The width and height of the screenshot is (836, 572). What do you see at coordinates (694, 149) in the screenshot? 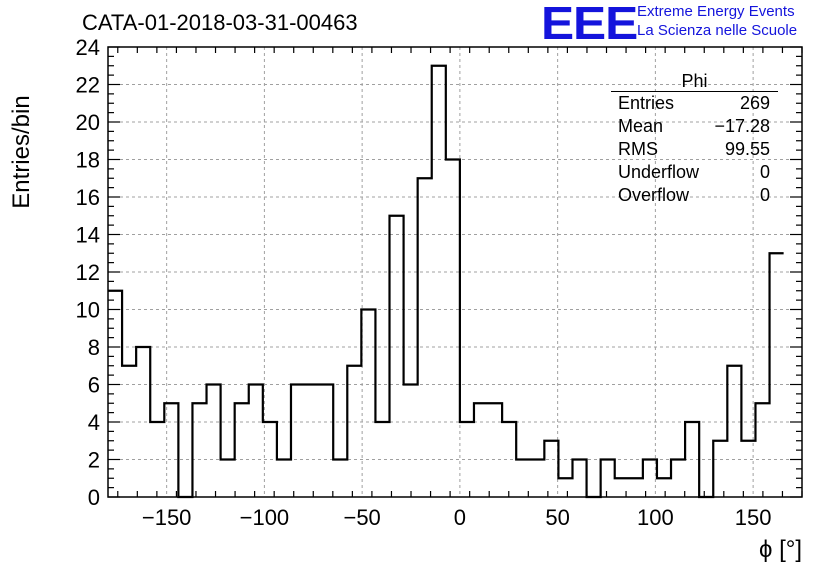
I see `stats-row-rms: RMS 99.55` at bounding box center [694, 149].